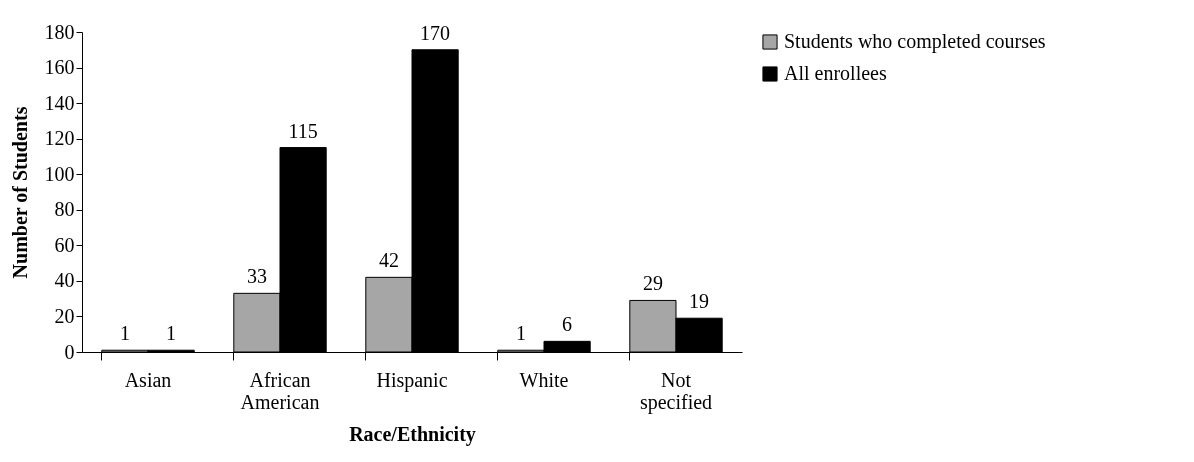 Image resolution: width=1194 pixels, height=462 pixels. What do you see at coordinates (412, 434) in the screenshot?
I see `x-axis-title: Race/Ethnicity` at bounding box center [412, 434].